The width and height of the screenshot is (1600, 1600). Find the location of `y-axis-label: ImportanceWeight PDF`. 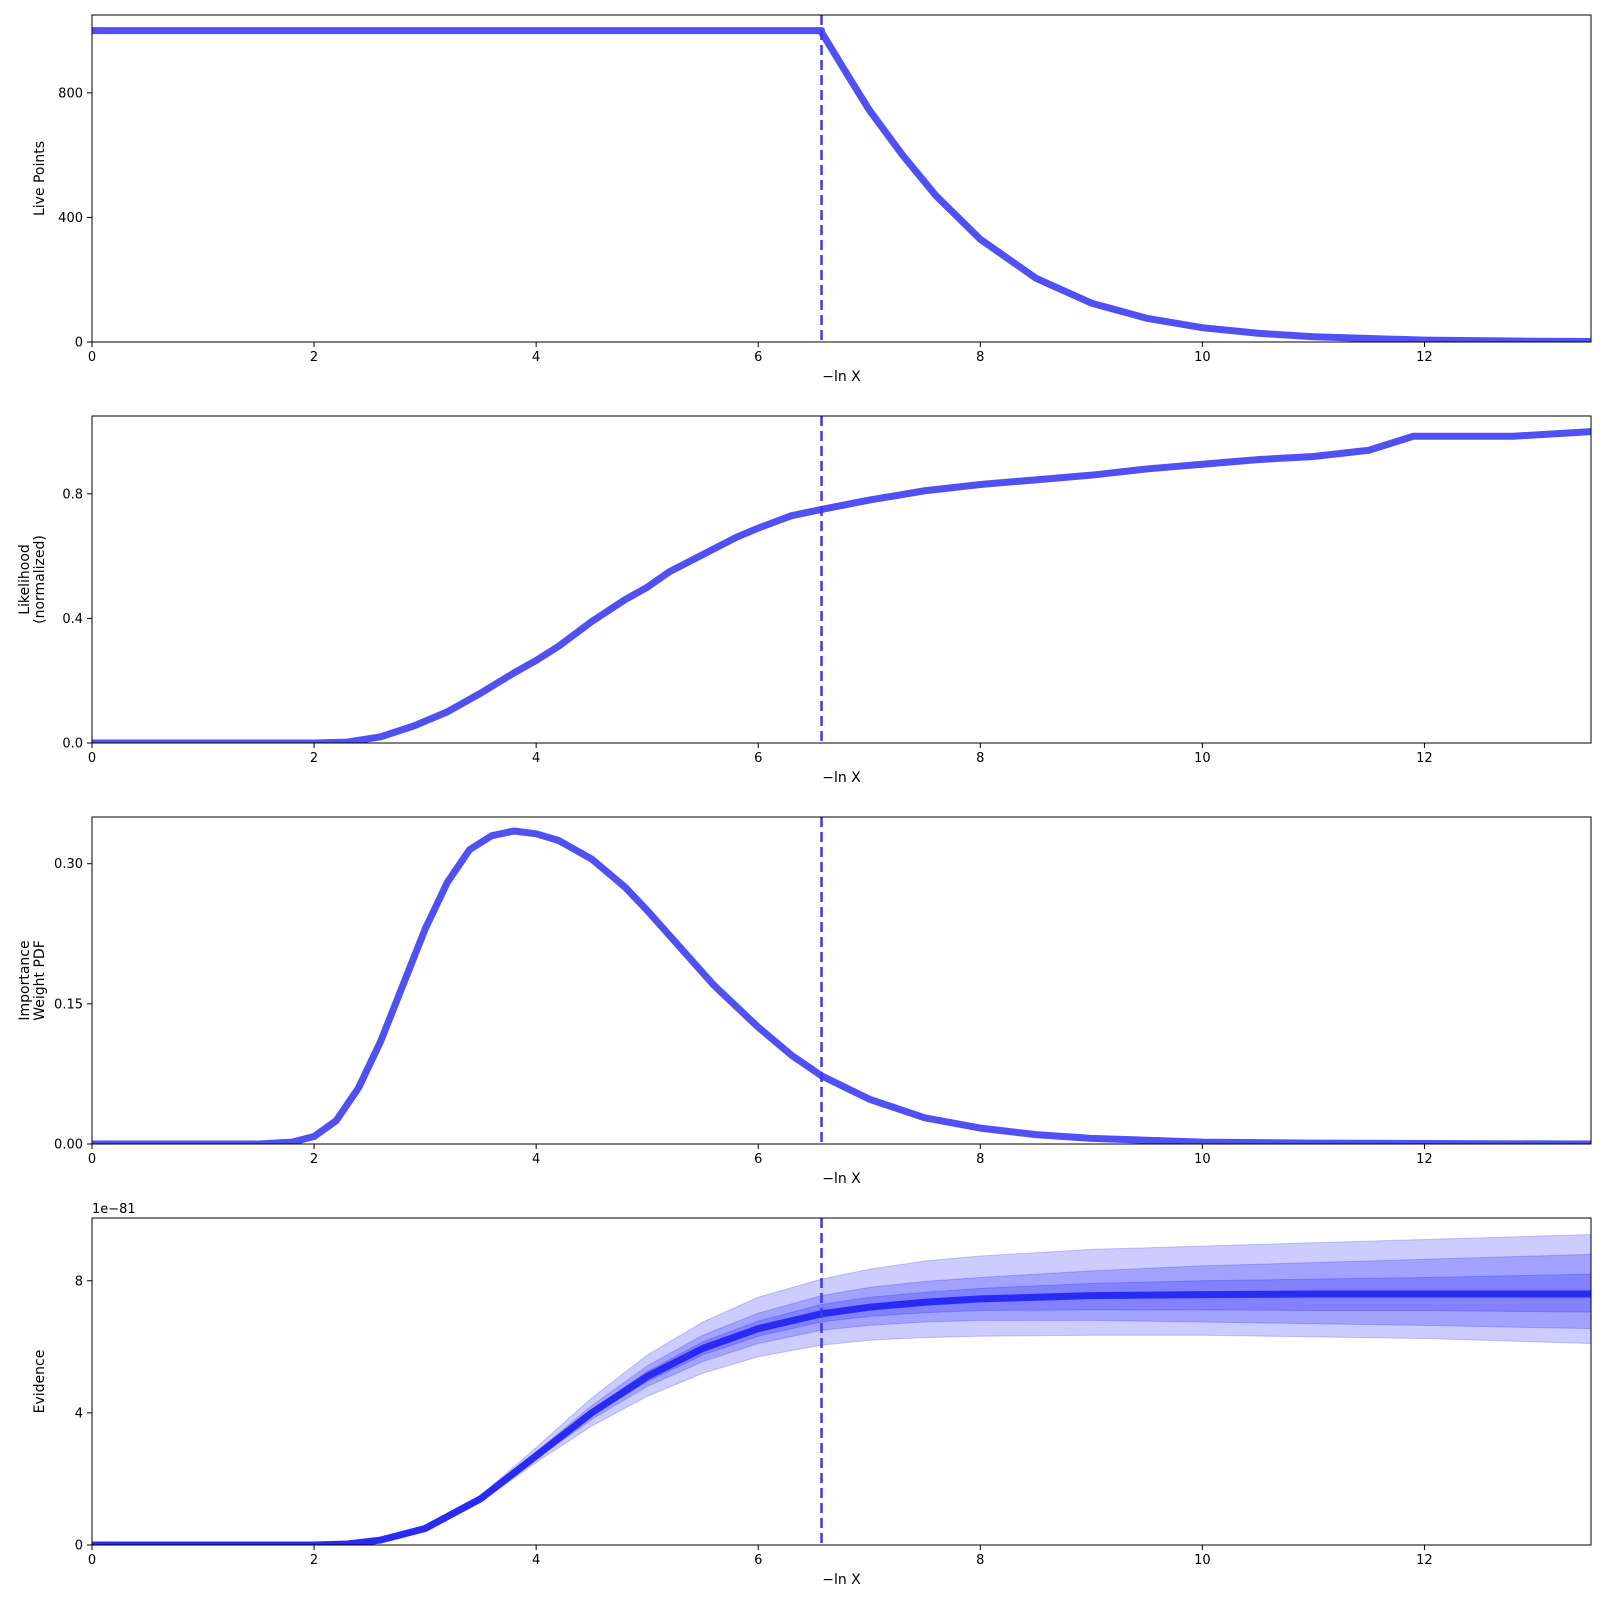

y-axis-label: ImportanceWeight PDF is located at coordinates (32, 980).